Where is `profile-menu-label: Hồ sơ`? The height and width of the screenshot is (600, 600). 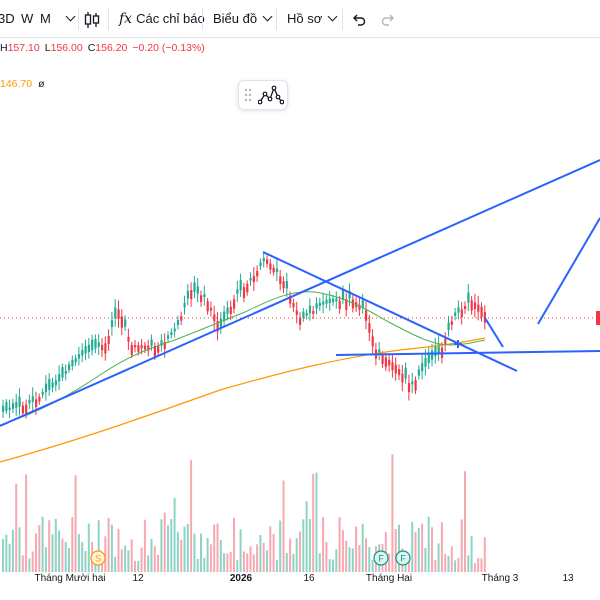
profile-menu-label: Hồ sơ is located at coordinates (305, 18).